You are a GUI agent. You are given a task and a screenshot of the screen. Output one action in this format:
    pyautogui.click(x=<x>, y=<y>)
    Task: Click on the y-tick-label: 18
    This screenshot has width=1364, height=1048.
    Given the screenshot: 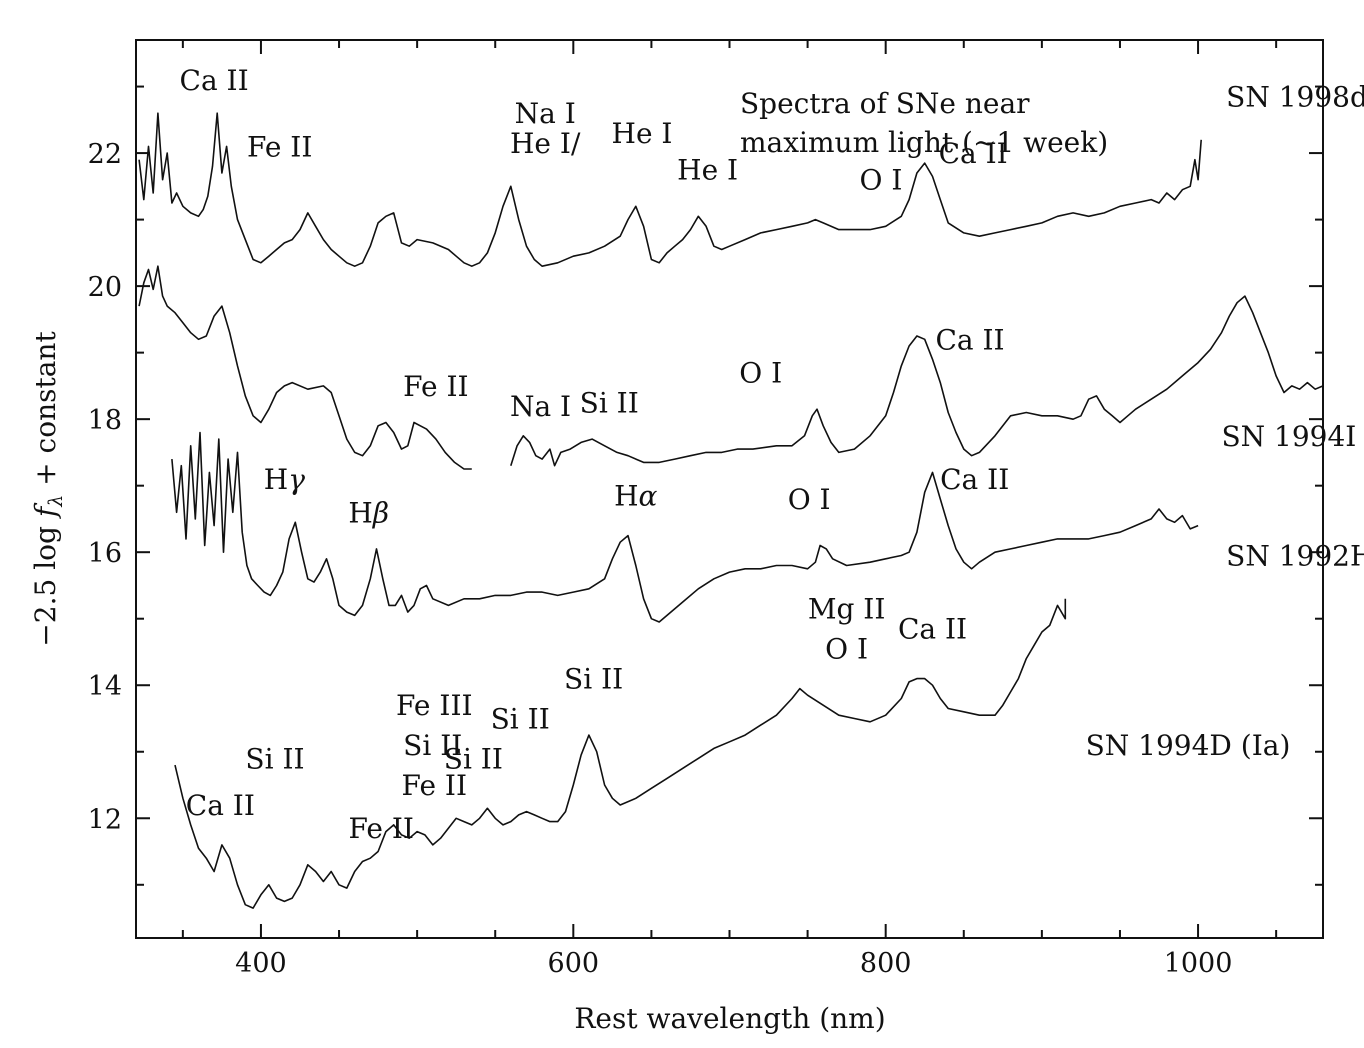 What is the action you would take?
    pyautogui.click(x=105, y=420)
    